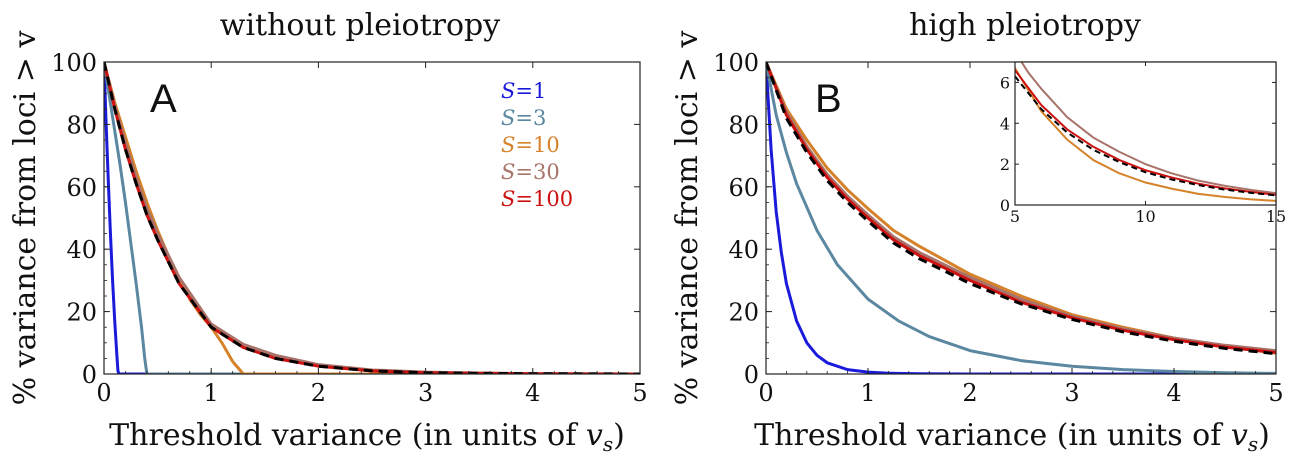  Describe the element at coordinates (530, 91) in the screenshot. I see `legend-entry-label: =1` at that location.